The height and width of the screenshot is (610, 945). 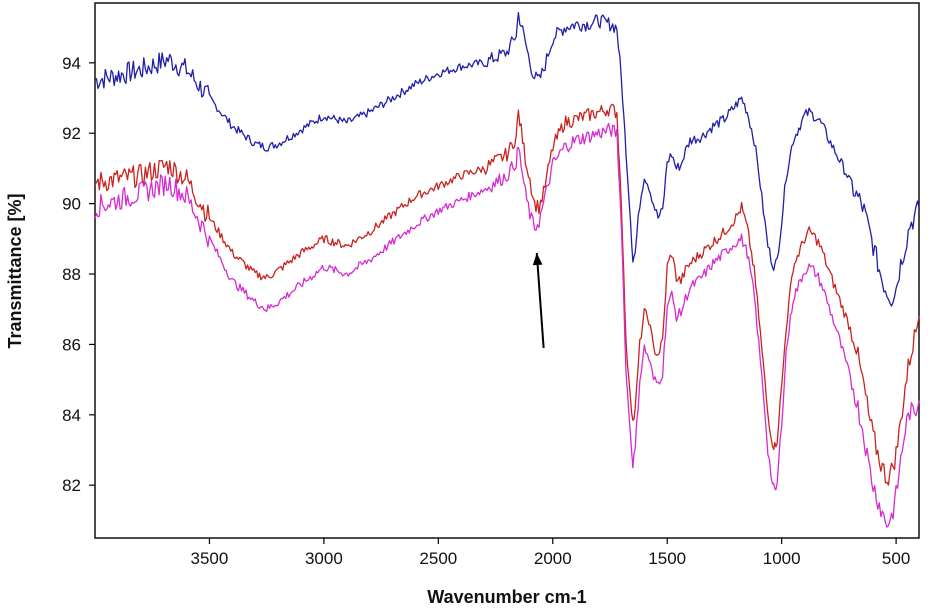 What do you see at coordinates (506, 597) in the screenshot?
I see `x-axis-title: Wavenumber cm-1` at bounding box center [506, 597].